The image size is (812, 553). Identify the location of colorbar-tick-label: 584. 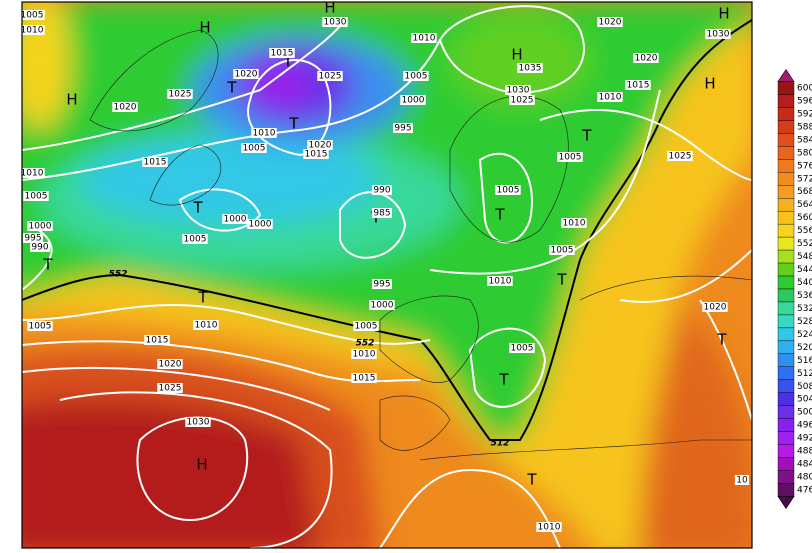
(804, 140).